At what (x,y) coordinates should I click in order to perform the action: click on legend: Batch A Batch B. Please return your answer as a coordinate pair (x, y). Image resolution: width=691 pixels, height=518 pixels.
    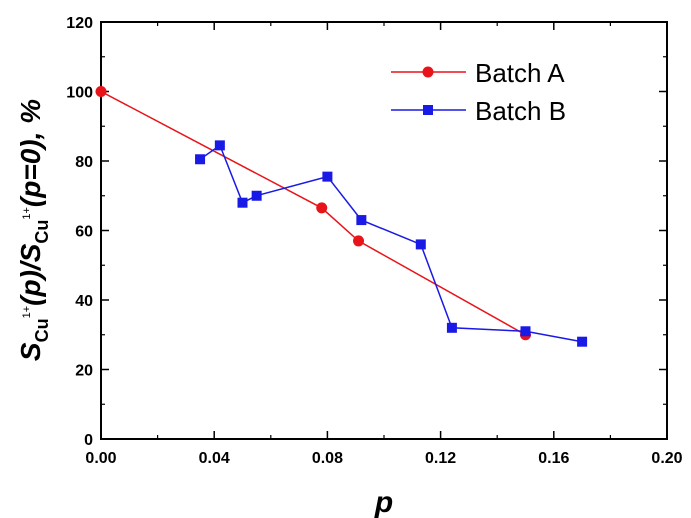
    Looking at the image, I should click on (478, 92).